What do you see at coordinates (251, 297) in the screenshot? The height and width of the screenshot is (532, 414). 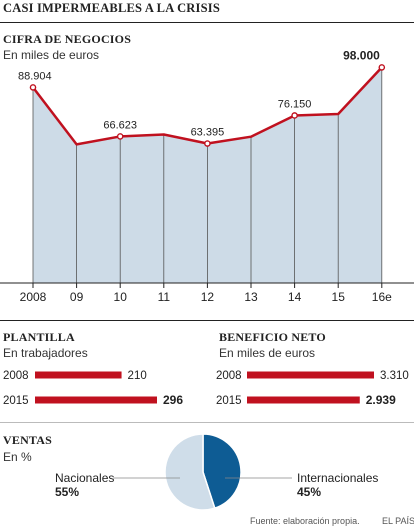 I see `x-tick-label: 13` at bounding box center [251, 297].